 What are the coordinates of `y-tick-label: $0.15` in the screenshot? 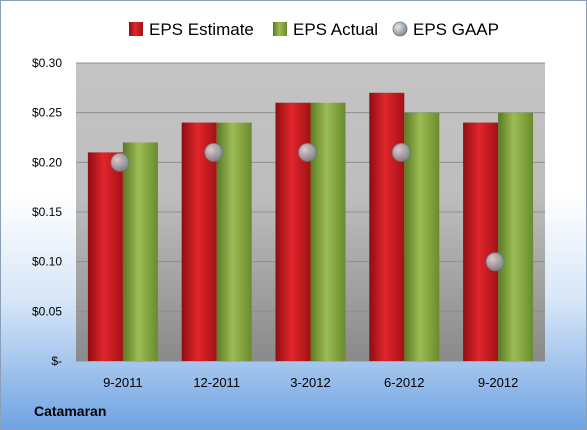 It's located at (47, 212).